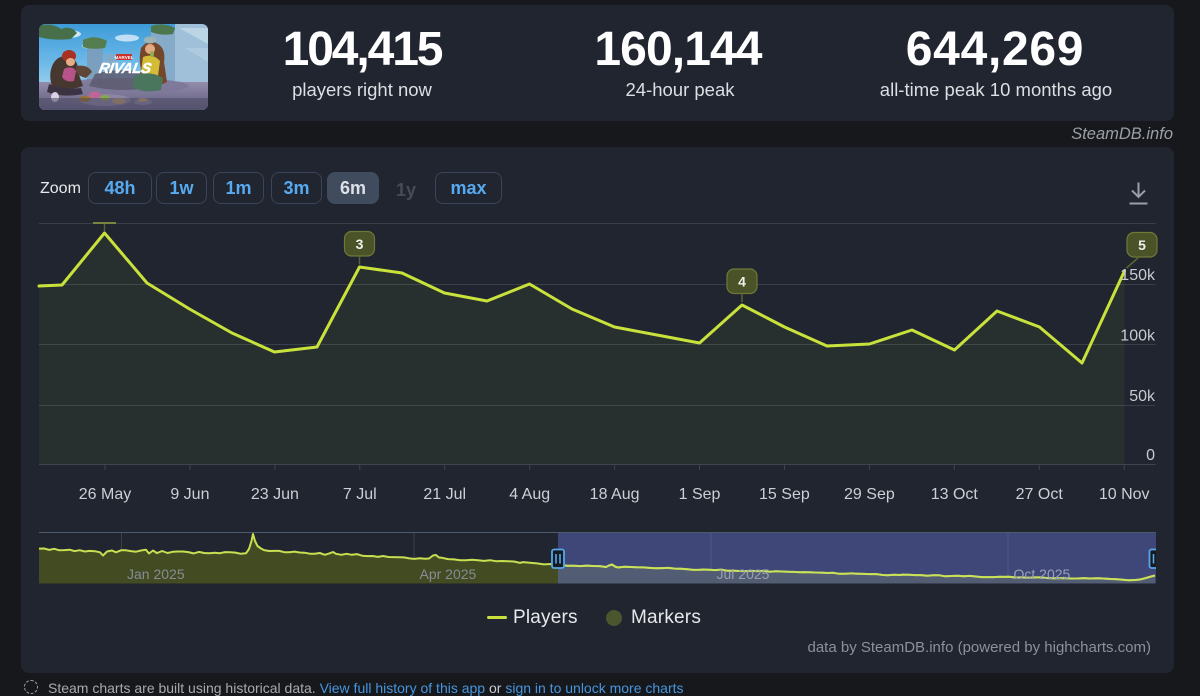 This screenshot has height=696, width=1200. Describe the element at coordinates (1124, 494) in the screenshot. I see `svg-text: 10 Nov` at that location.